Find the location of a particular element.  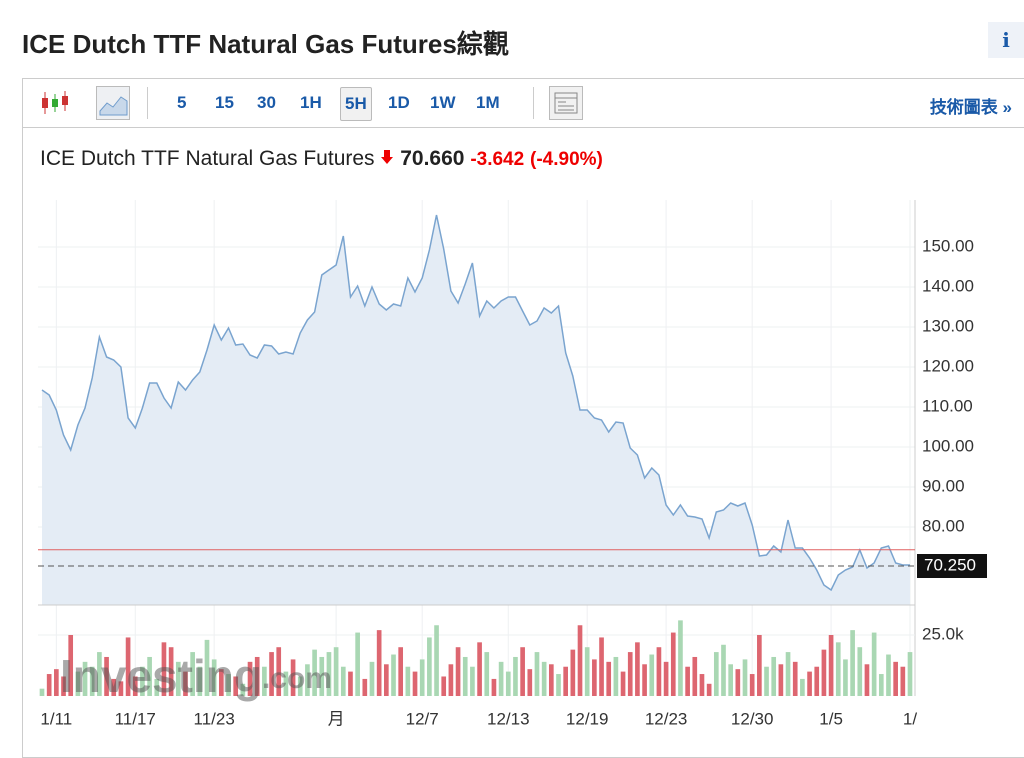

technical-chart-link: 技術圖表 » is located at coordinates (970, 107).